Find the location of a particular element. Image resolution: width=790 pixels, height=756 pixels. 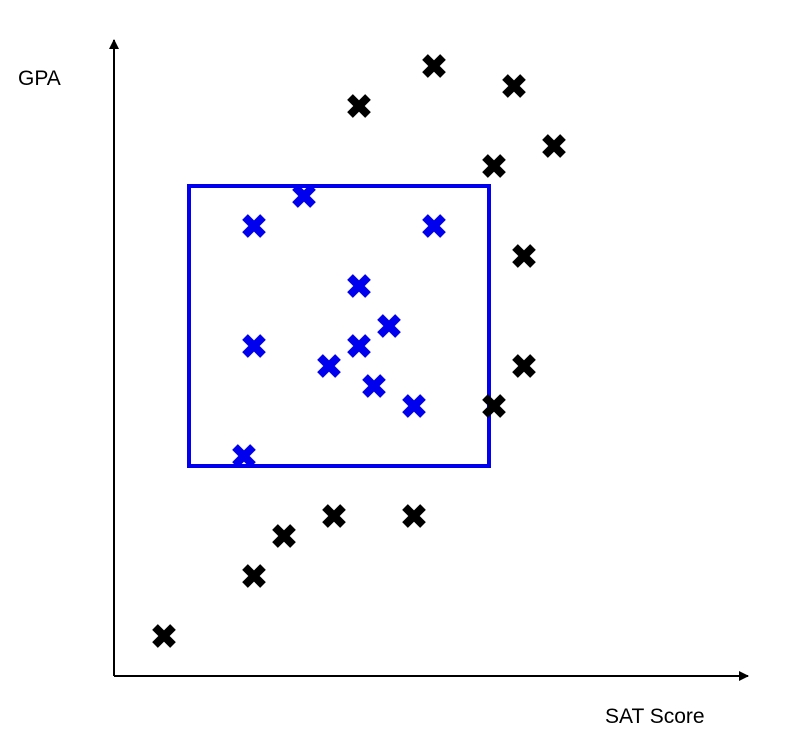

selection-box is located at coordinates (339, 326).